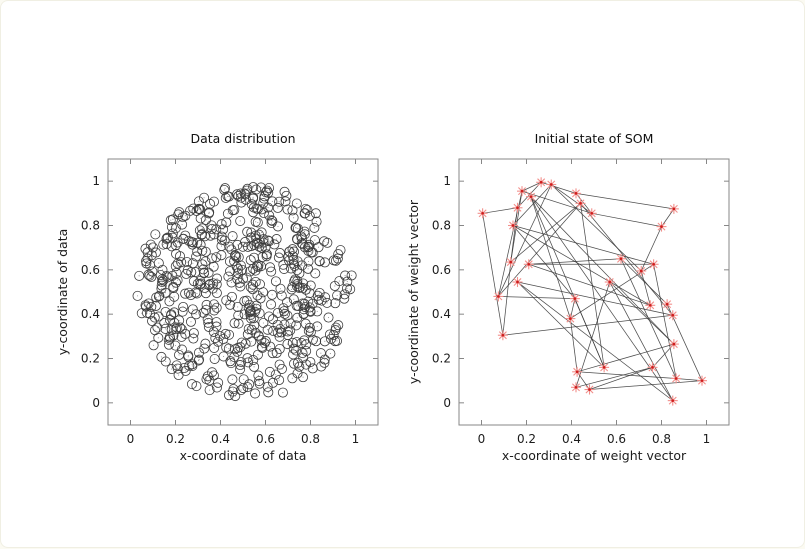 The width and height of the screenshot is (805, 549). What do you see at coordinates (96, 181) in the screenshot?
I see `data-distribution-ytick-label: 1` at bounding box center [96, 181].